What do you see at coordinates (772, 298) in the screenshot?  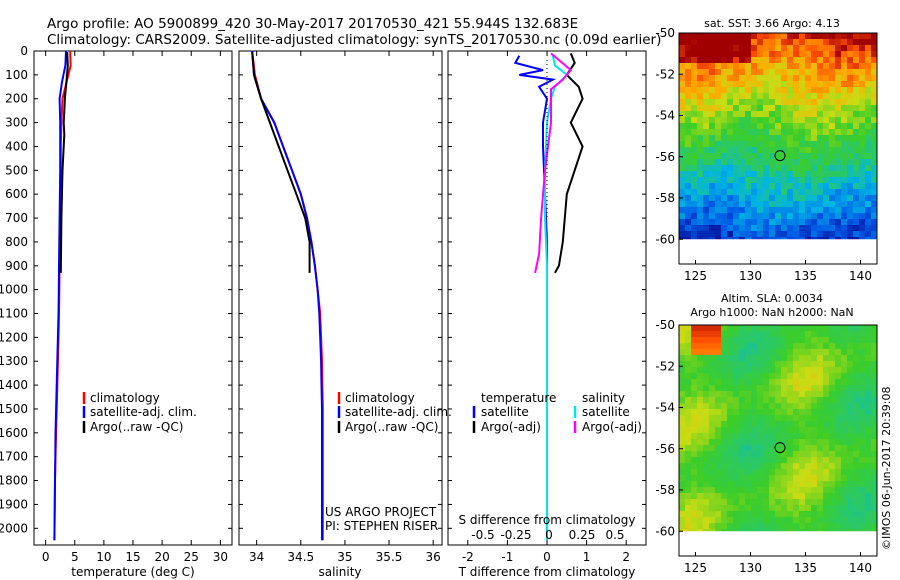 I see `sla-map-title: Altim. SLA: 0.0034` at bounding box center [772, 298].